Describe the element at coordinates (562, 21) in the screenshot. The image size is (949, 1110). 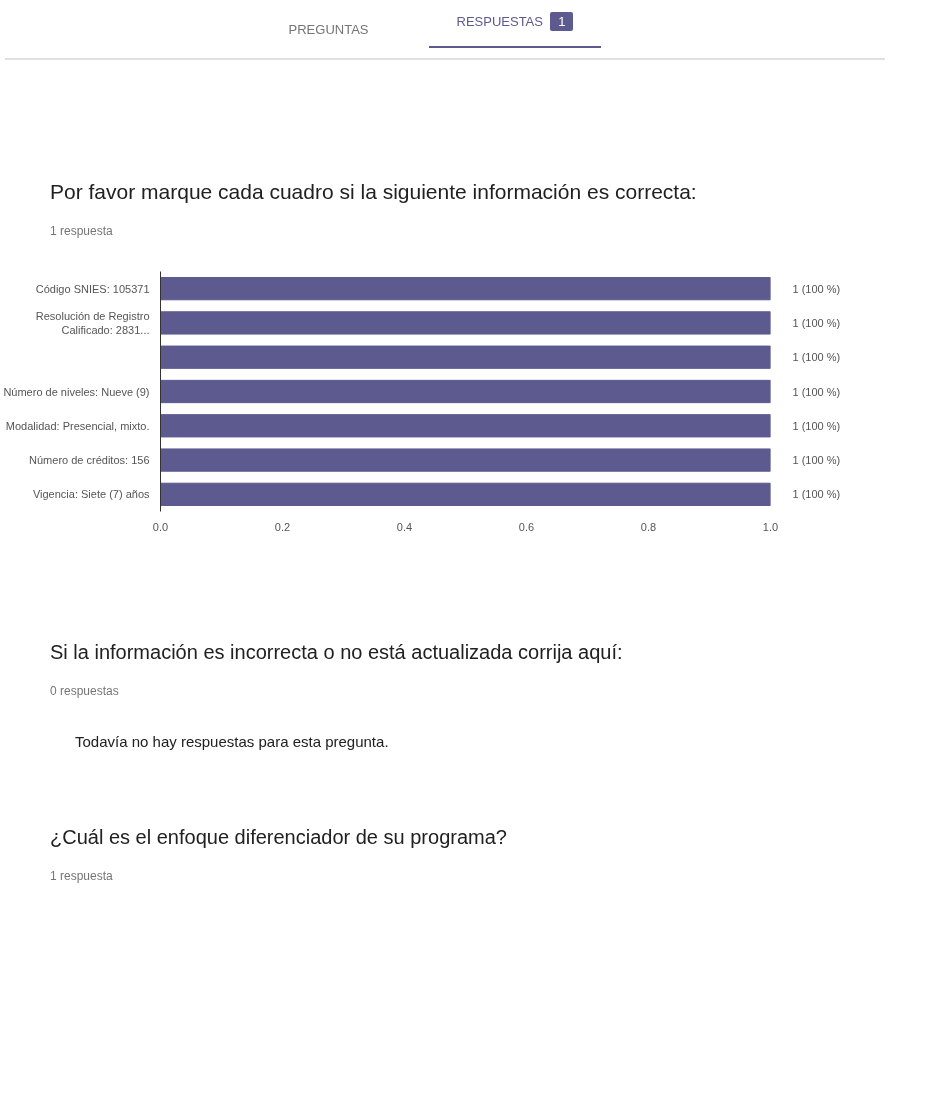
I see `text: 1` at that location.